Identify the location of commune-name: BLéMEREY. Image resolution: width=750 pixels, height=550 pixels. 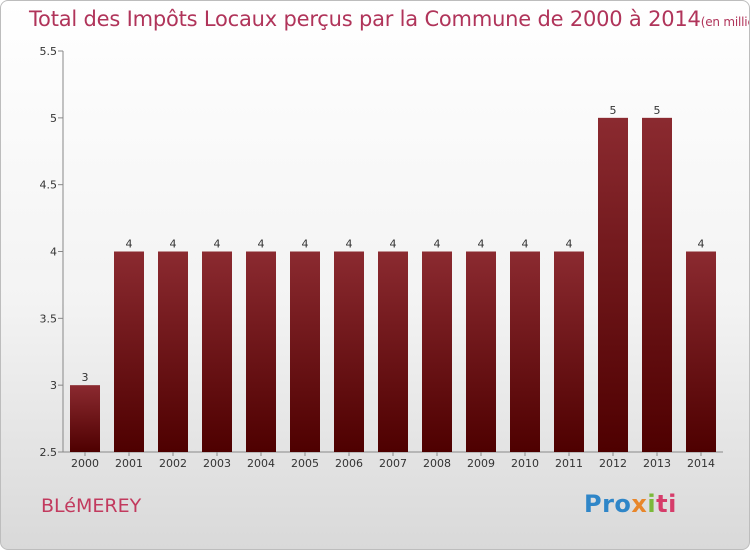
(91, 506).